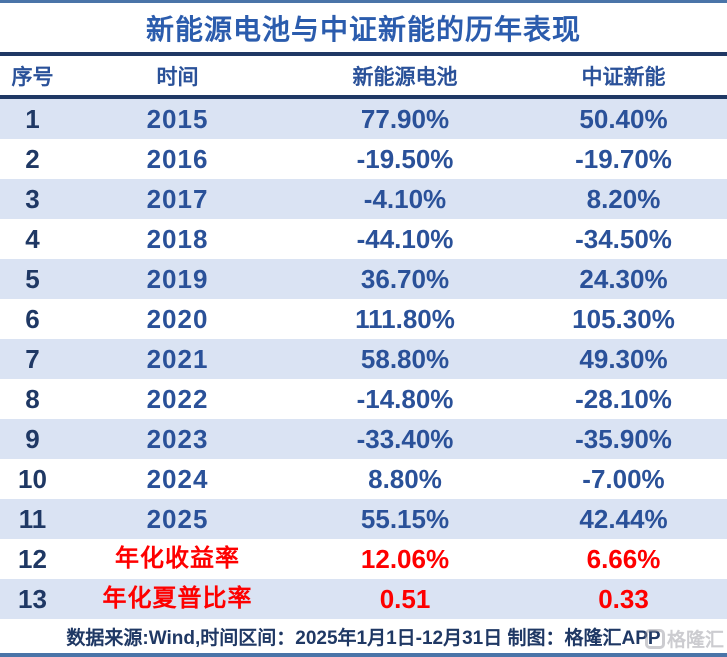 Image resolution: width=727 pixels, height=657 pixels. I want to click on table-header-row: 序号 时间 新能源电池 中证新能, so click(363, 75).